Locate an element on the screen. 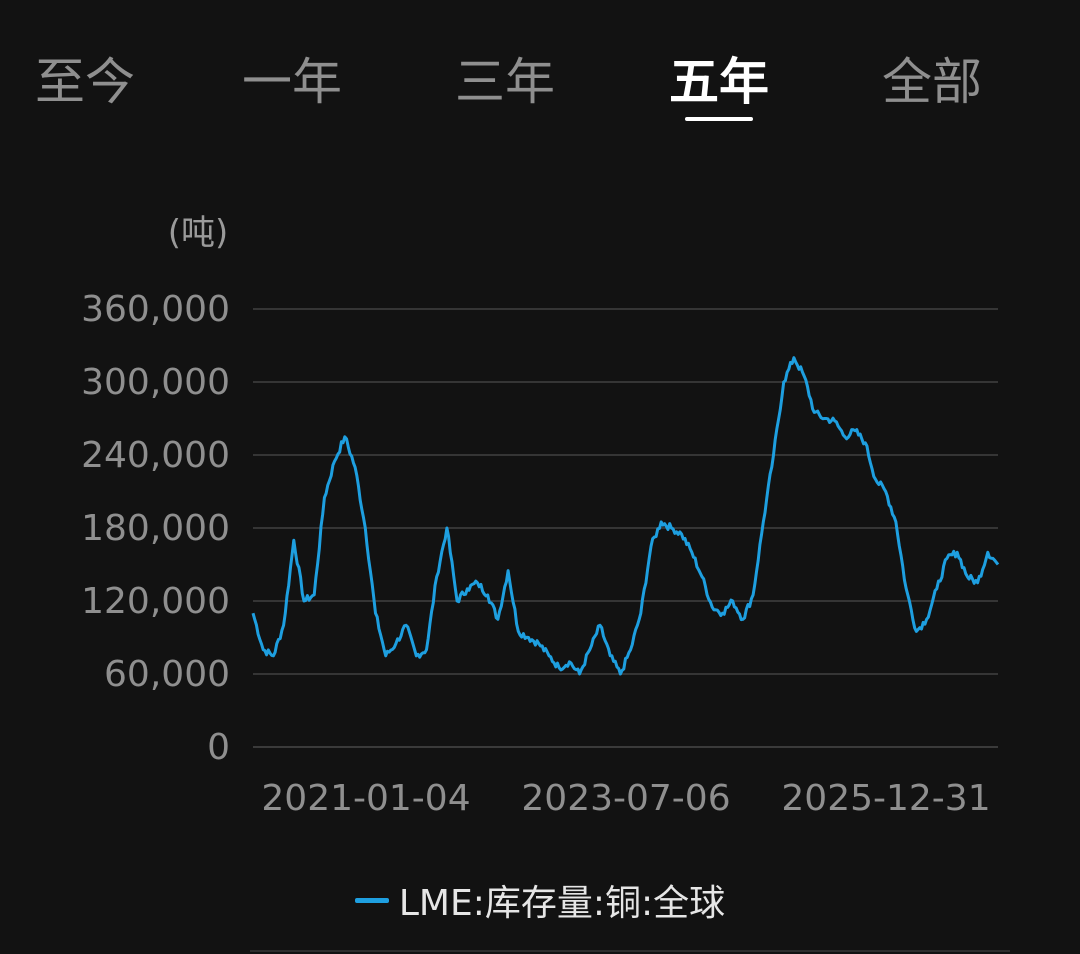 This screenshot has height=954, width=1080. x-tick-label: 2025-12-31 is located at coordinates (885, 798).